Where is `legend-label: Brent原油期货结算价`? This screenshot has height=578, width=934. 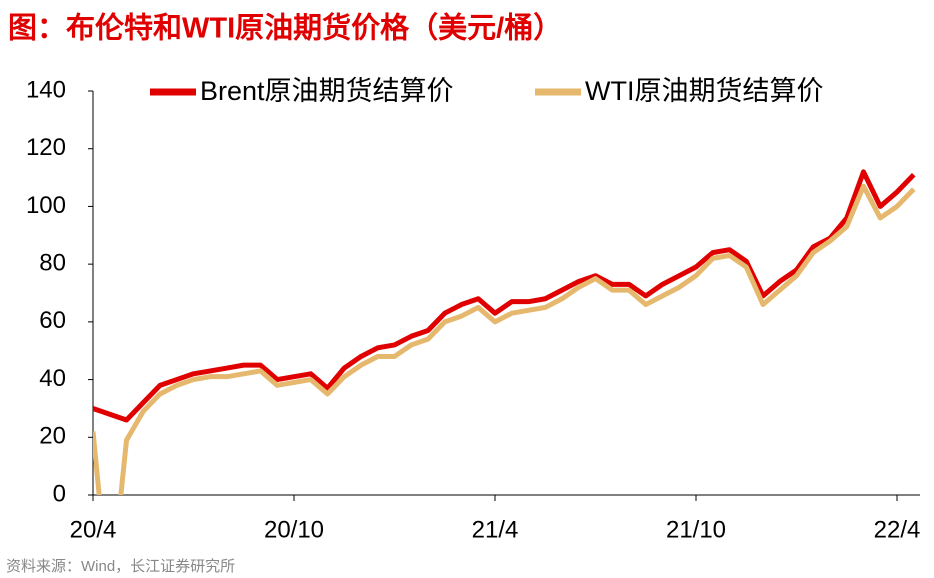
legend-label: Brent原油期货结算价 is located at coordinates (327, 91).